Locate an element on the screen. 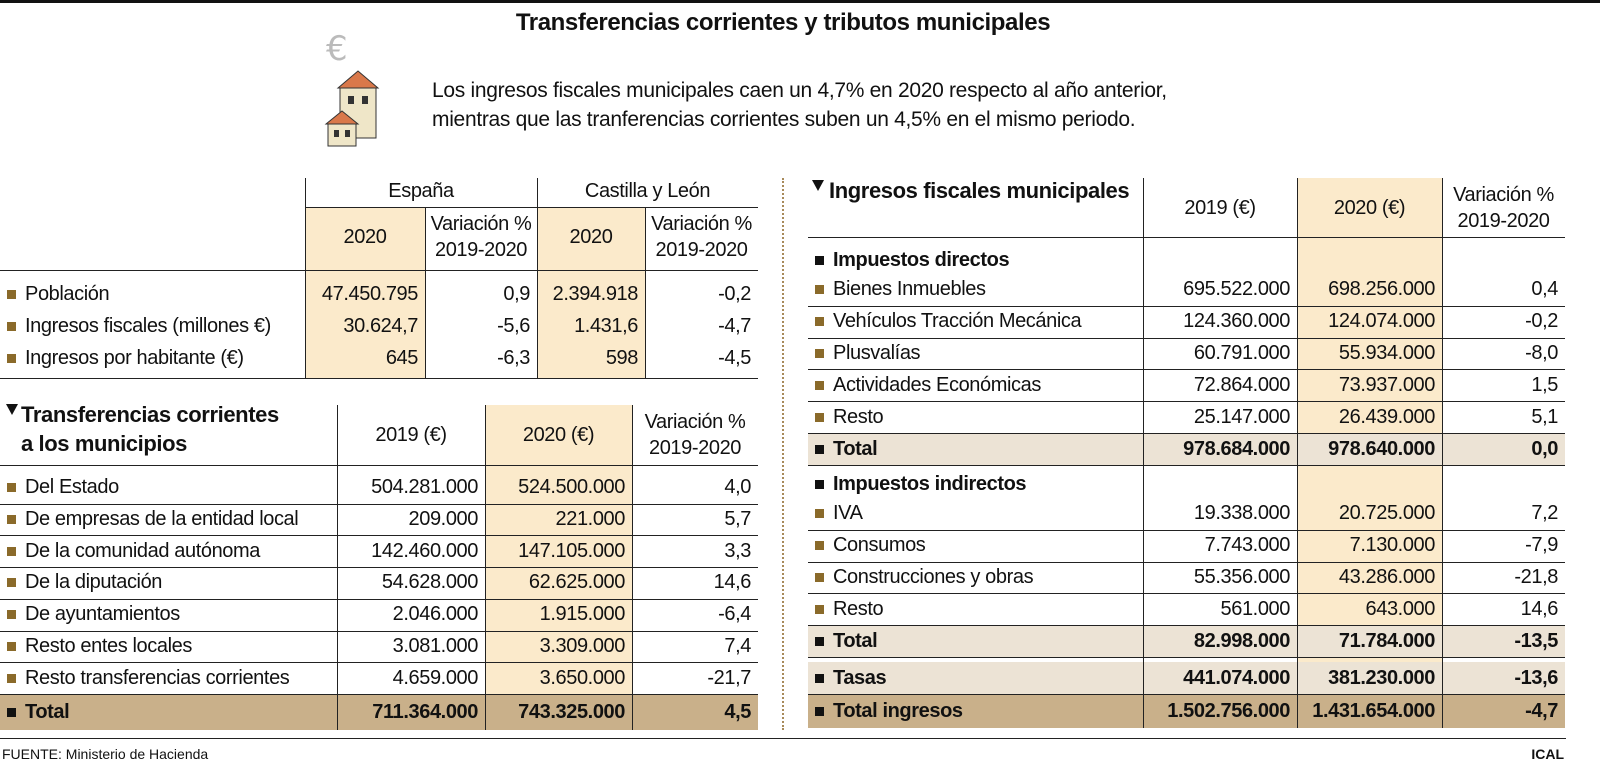 Image resolution: width=1600 pixels, height=781 pixels. section-title: Ingresos fiscales municipales is located at coordinates (979, 190).